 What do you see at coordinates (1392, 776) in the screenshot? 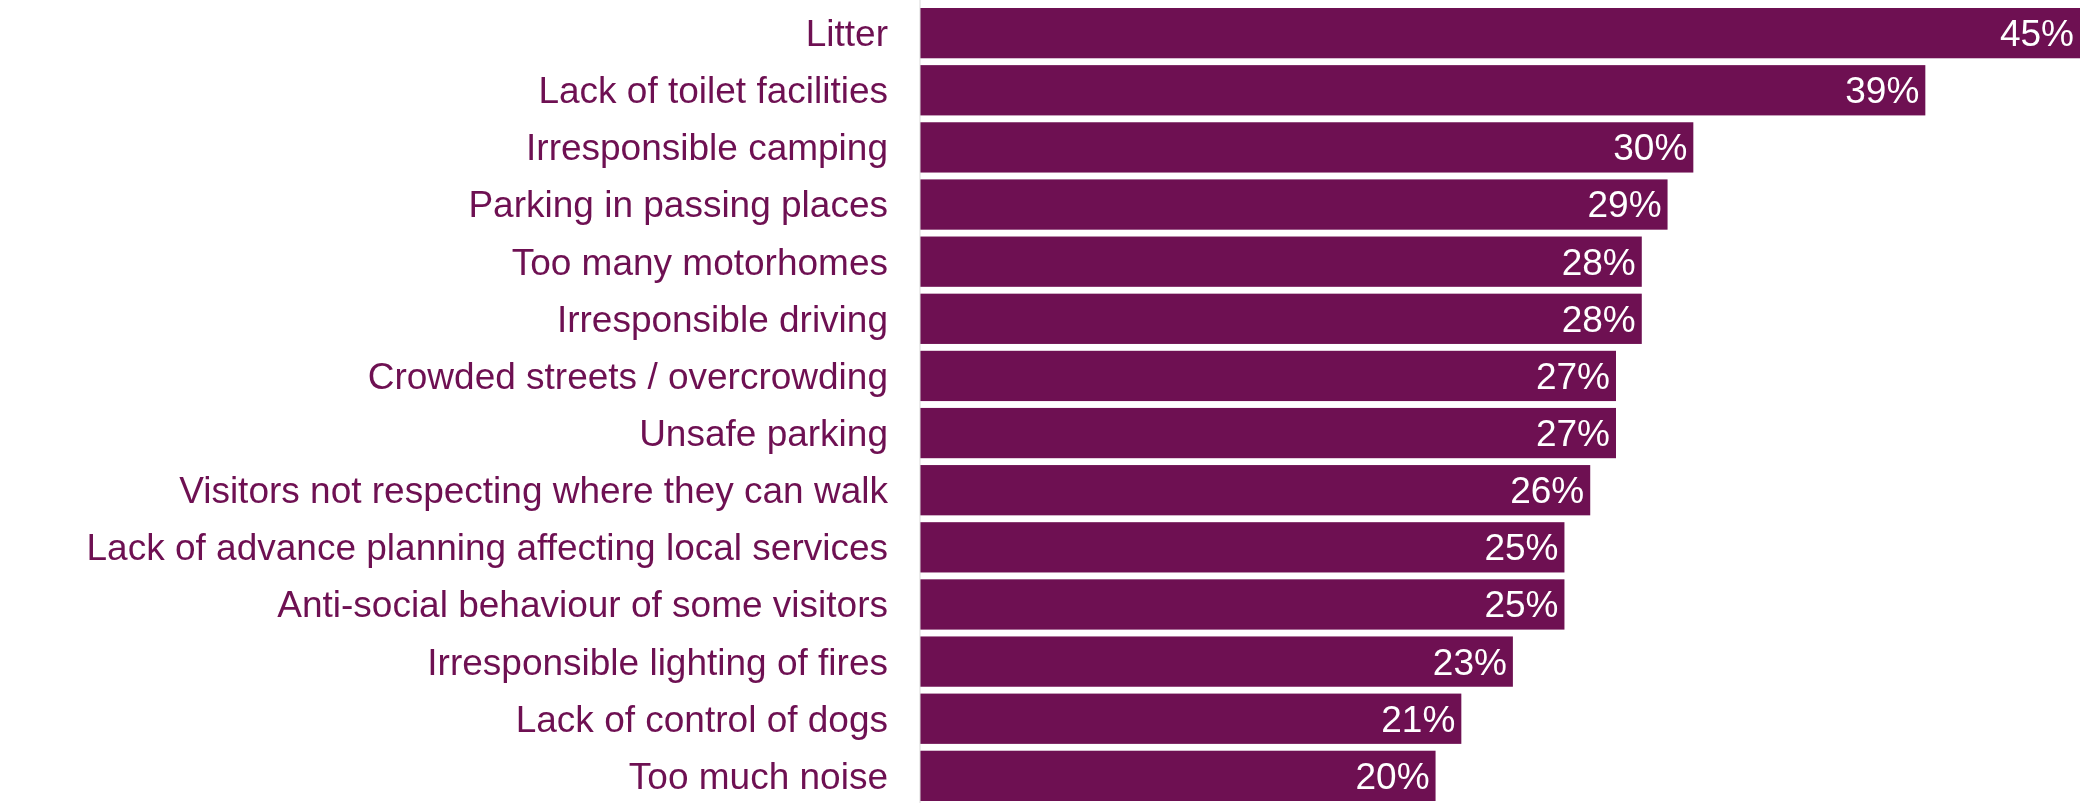
I see `data-label: 20%` at bounding box center [1392, 776].